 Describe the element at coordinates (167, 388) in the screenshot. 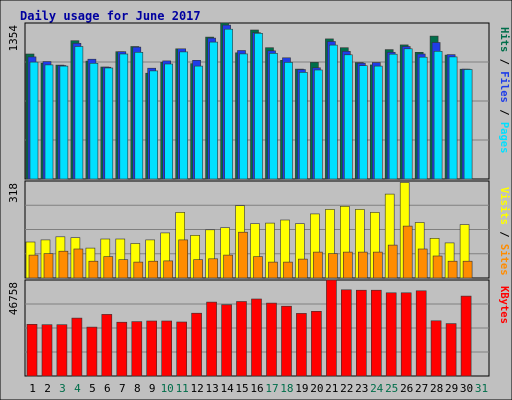

I see `x-tick-label-10: 10` at that location.